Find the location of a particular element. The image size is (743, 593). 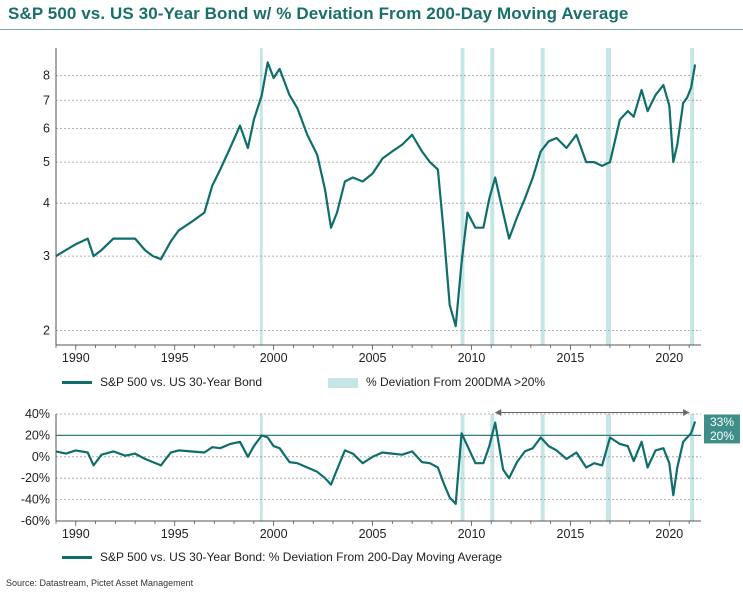

legend-top-band: % Deviation From 200DMA >20% is located at coordinates (436, 382).